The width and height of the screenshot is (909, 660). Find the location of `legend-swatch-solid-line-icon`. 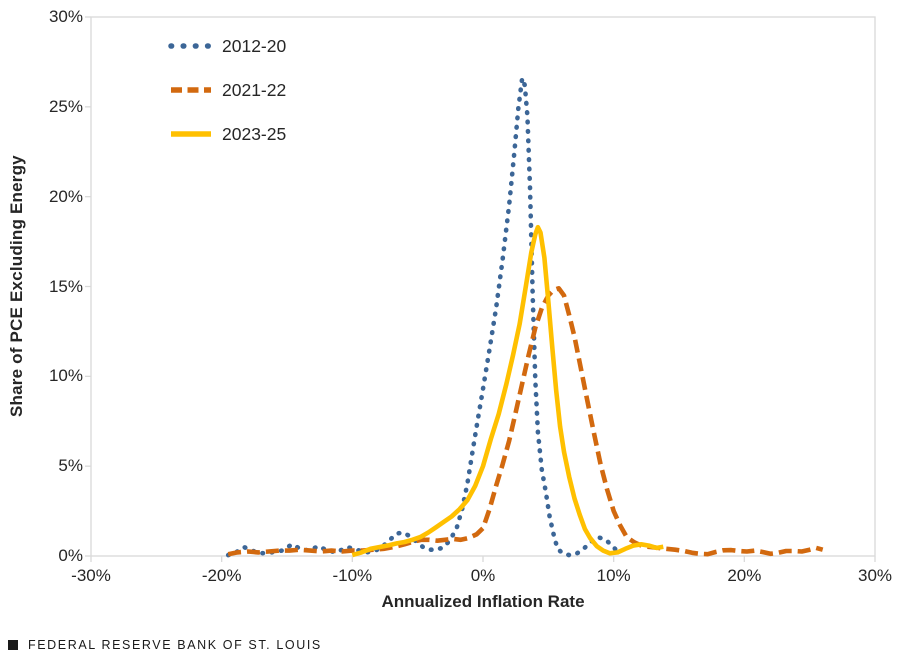

legend-swatch-solid-line-icon is located at coordinates (191, 134).